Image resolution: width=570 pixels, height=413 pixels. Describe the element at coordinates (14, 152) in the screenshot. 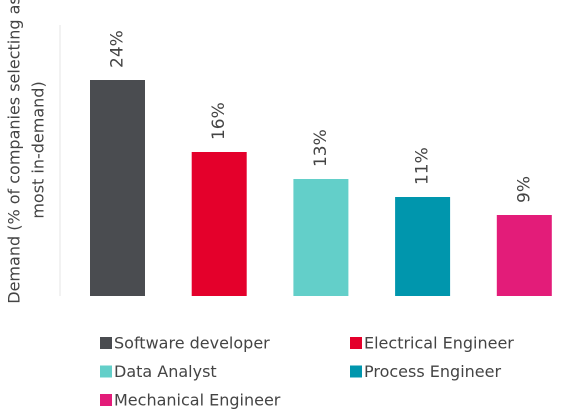

I see `y-axis-label: Demand (% of companies selecting as` at that location.